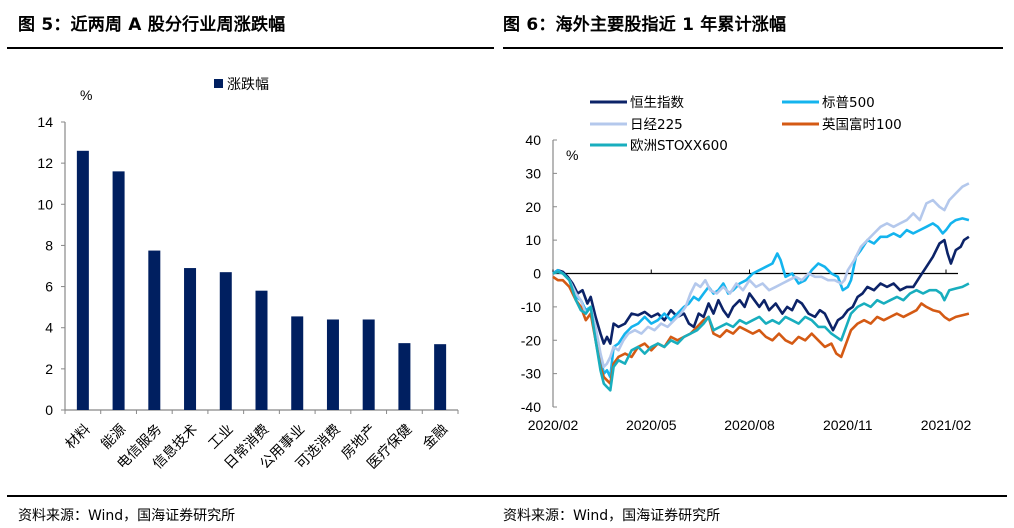 This screenshot has height=528, width=1014. What do you see at coordinates (127, 516) in the screenshot?
I see `figure-5-source: 资料来源：Wind，国海证券研究所` at bounding box center [127, 516].